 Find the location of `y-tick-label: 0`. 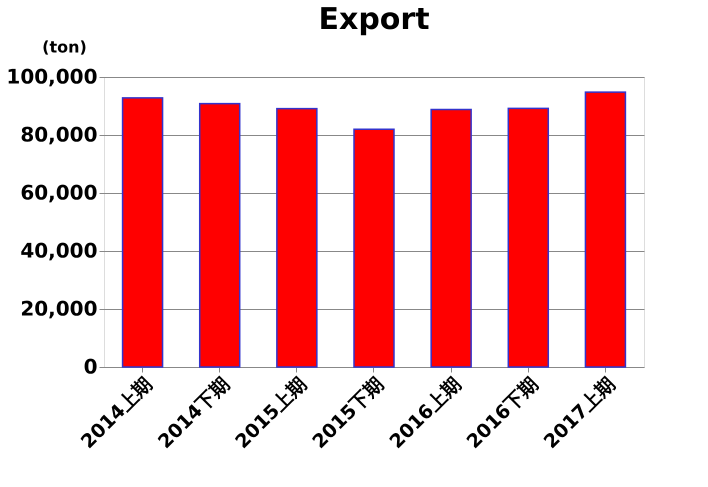

y-tick-label: 0 is located at coordinates (91, 366).